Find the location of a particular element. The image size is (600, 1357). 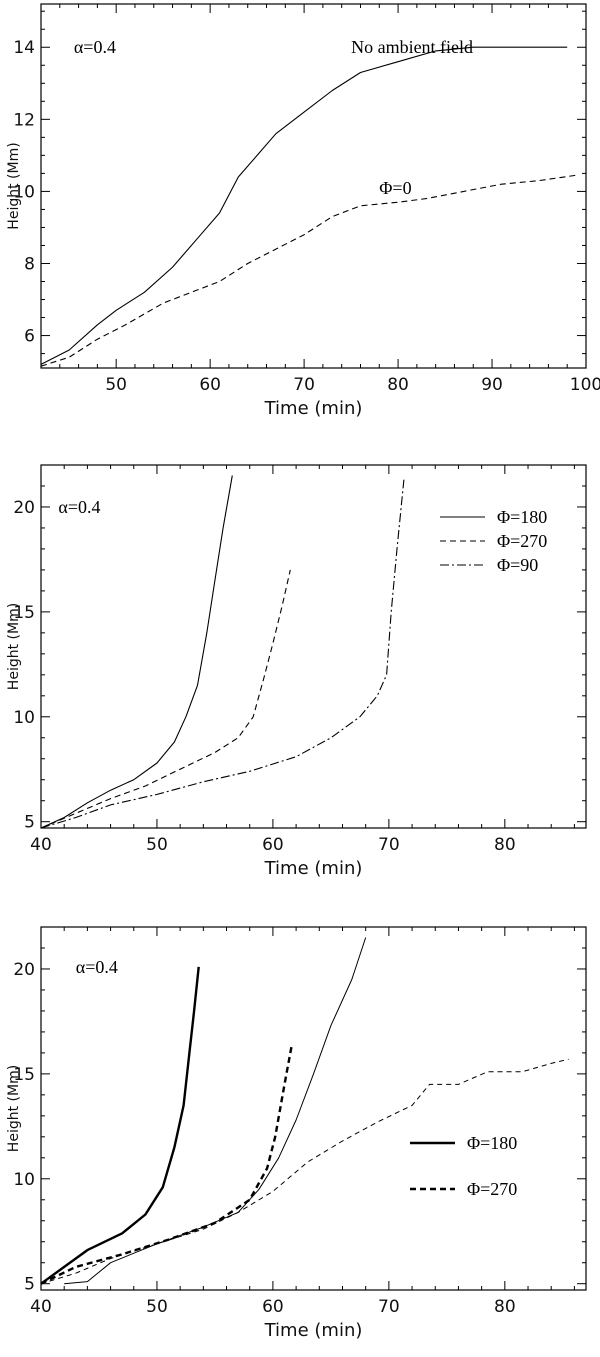

x-tick-label: 100 is located at coordinates (585, 385).